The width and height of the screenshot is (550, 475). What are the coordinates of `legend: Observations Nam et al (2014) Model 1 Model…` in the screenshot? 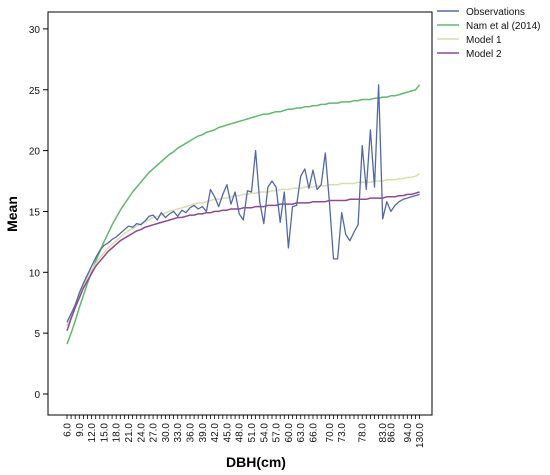 It's located at (488, 33).